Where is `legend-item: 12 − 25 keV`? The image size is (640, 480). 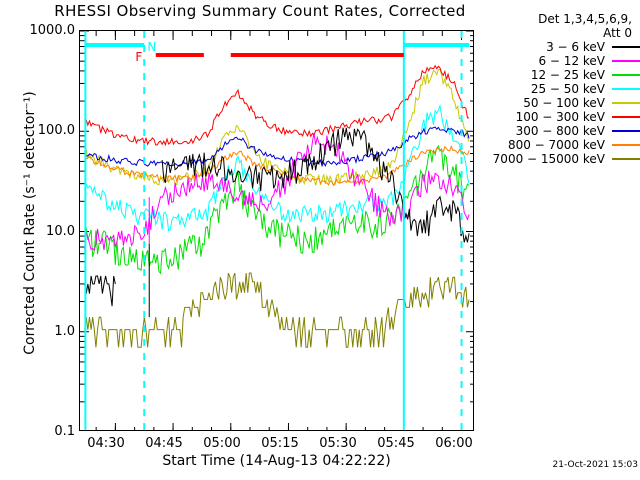
legend-item: 12 − 25 keV is located at coordinates (562, 75).